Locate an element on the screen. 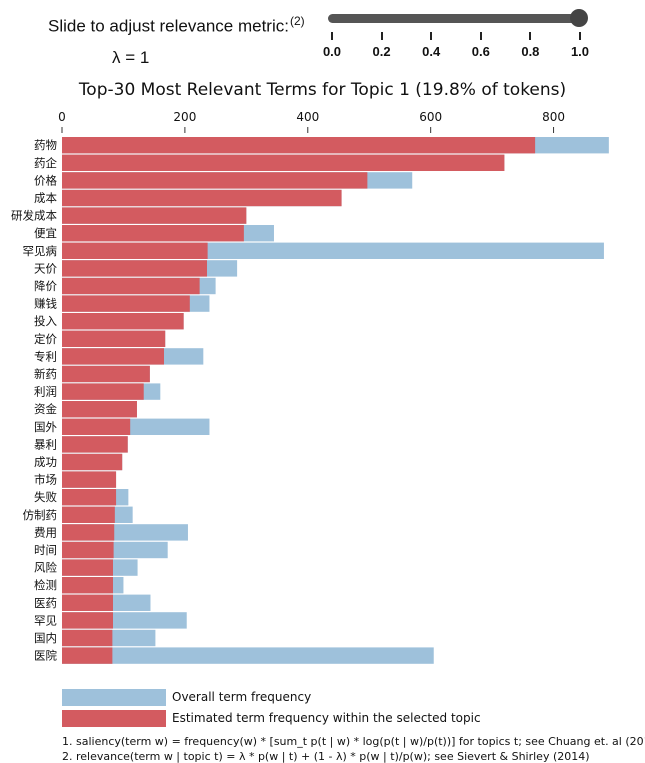  x-axis-tick-label: 0 is located at coordinates (62, 117).